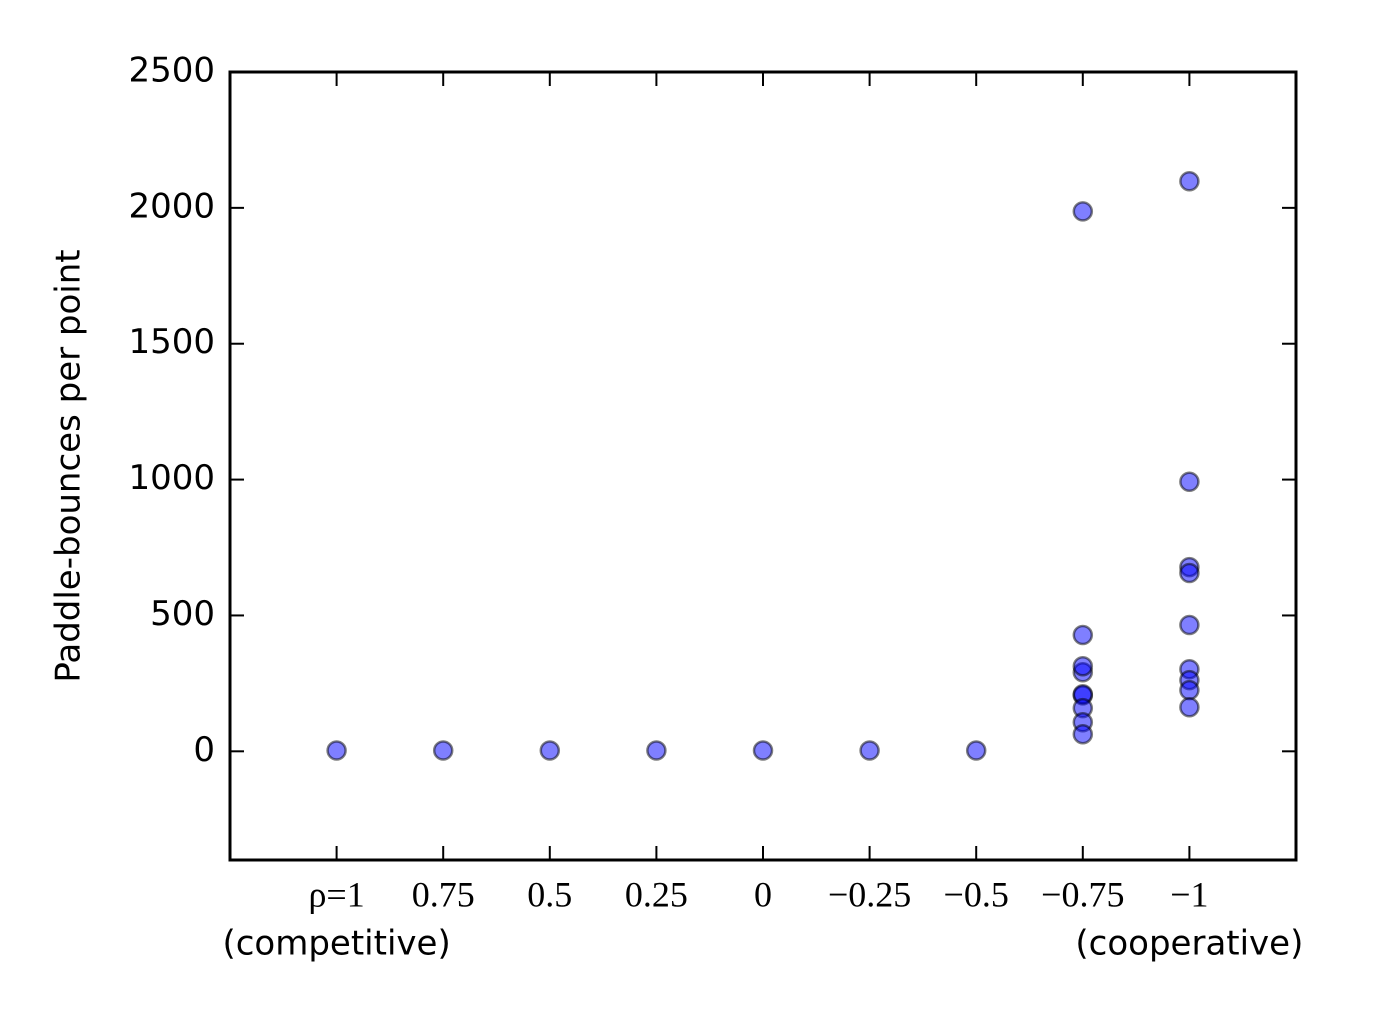  Describe the element at coordinates (656, 894) in the screenshot. I see `x-tick-label: 0.25` at that location.